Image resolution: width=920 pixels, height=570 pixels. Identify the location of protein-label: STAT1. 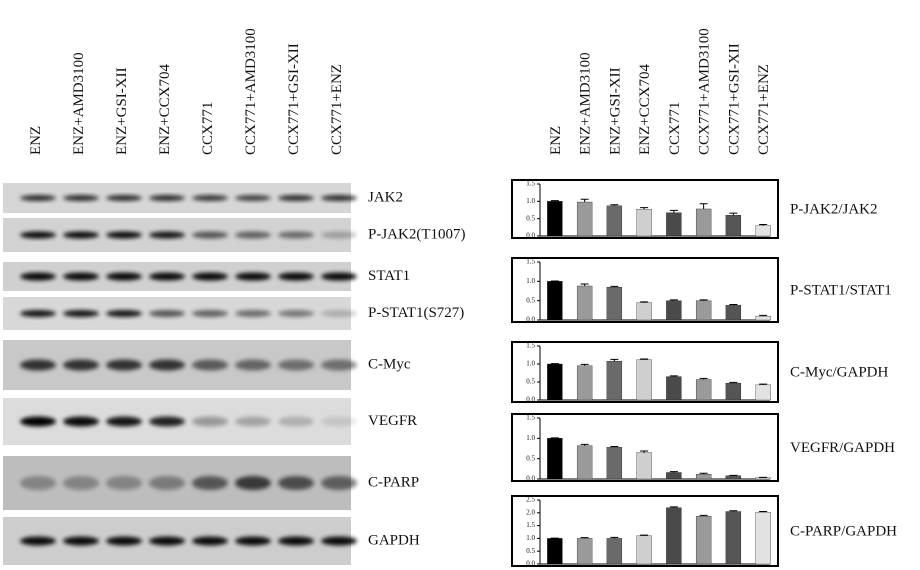
(389, 276).